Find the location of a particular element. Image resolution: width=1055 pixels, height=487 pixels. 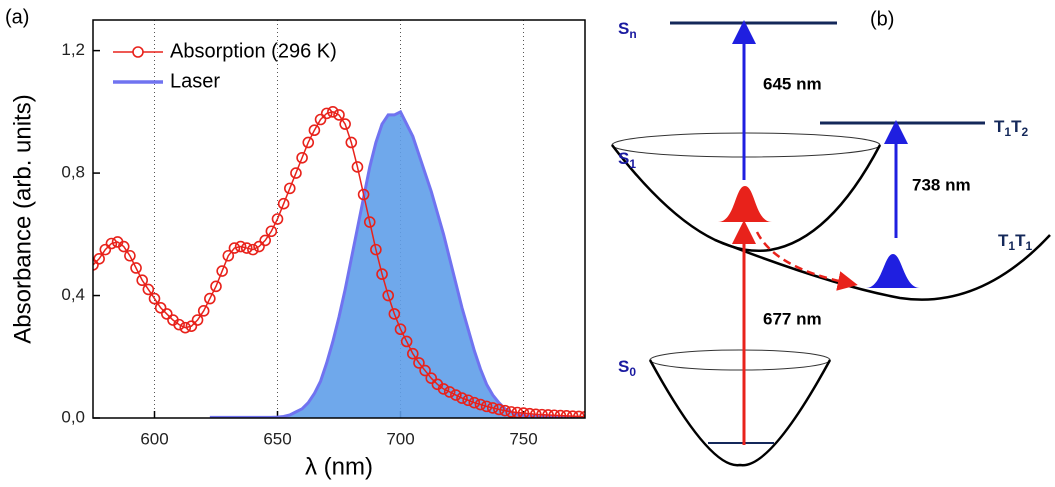

x-axis-title: λ (nm) is located at coordinates (339, 466).